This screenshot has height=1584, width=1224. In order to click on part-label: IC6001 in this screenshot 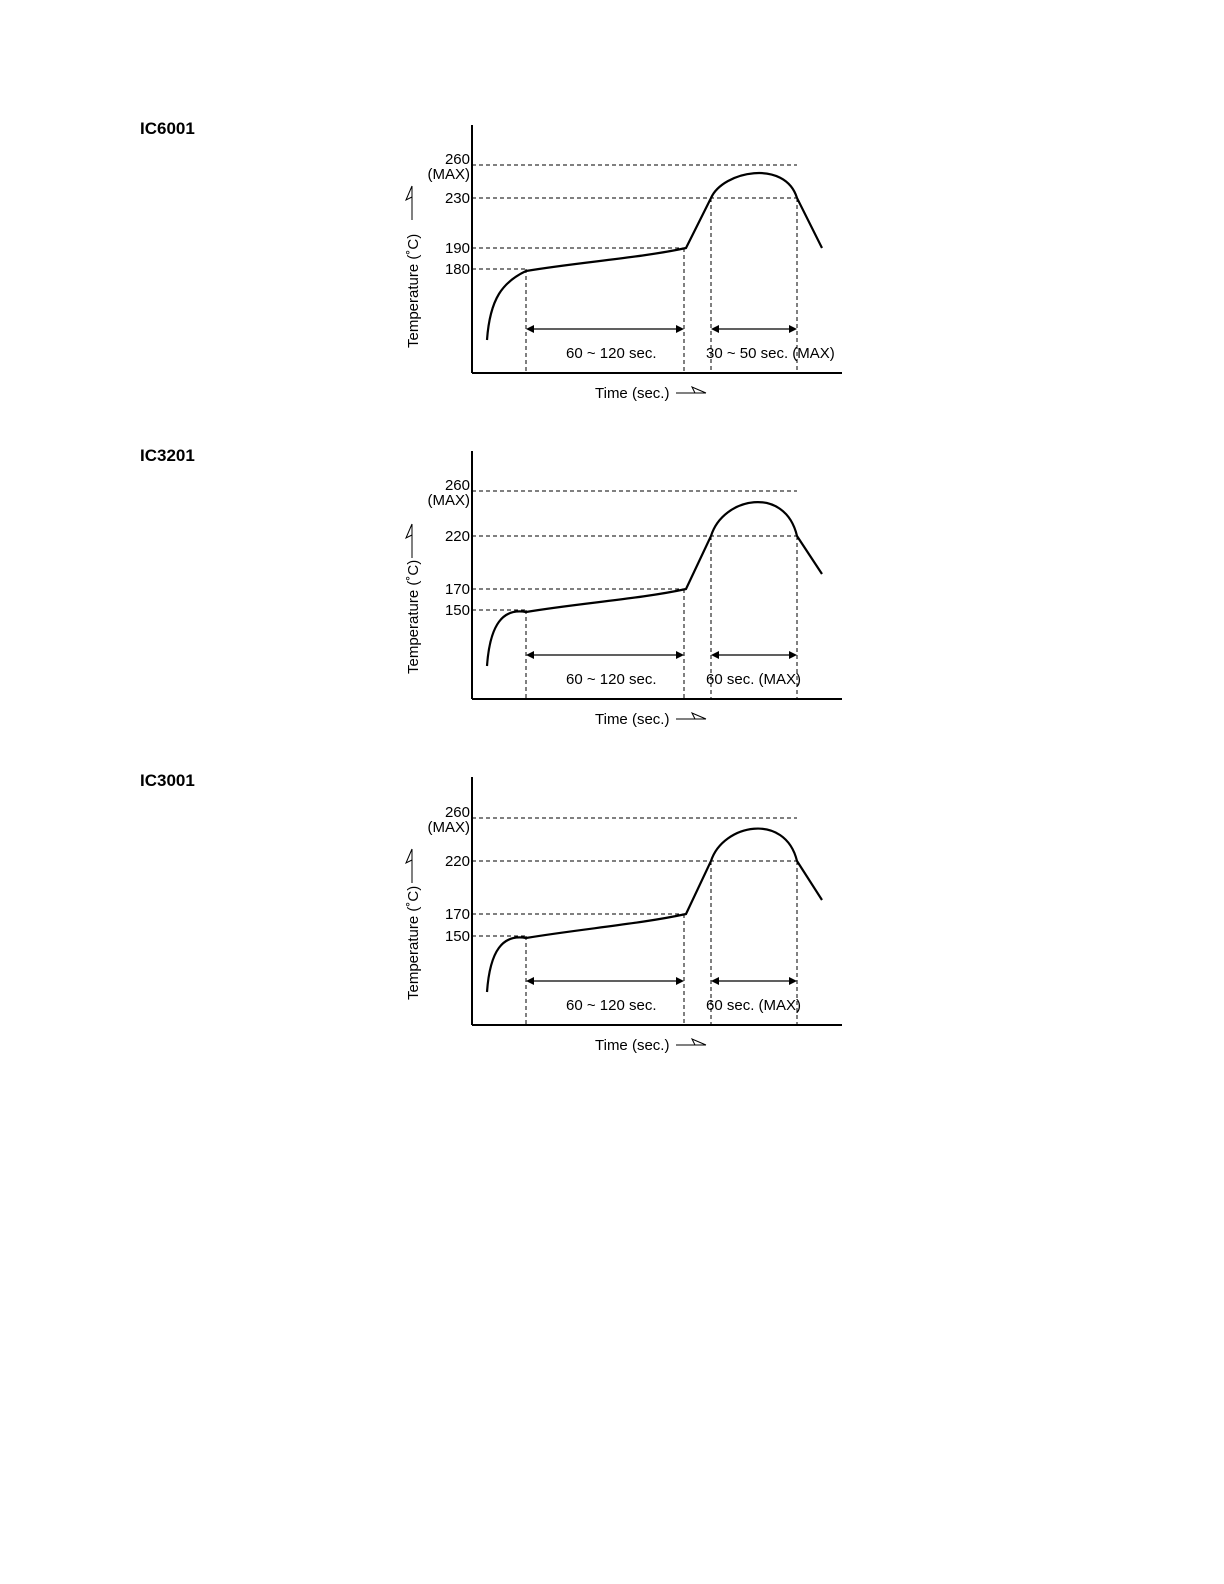, I will do `click(167, 128)`.